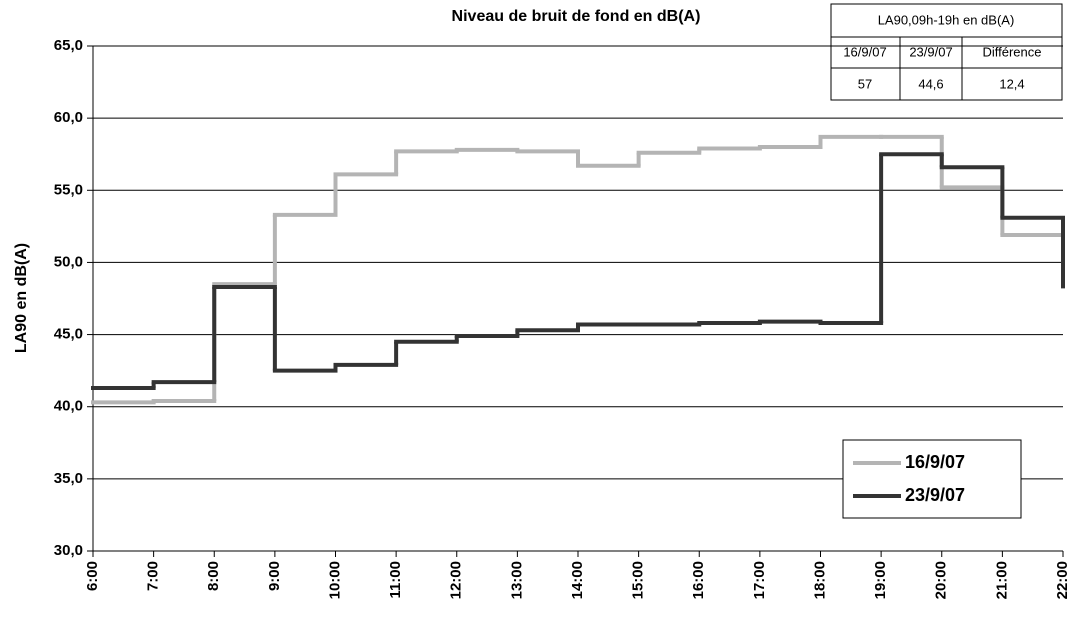  Describe the element at coordinates (68, 478) in the screenshot. I see `y-tick-label: 35,0` at that location.